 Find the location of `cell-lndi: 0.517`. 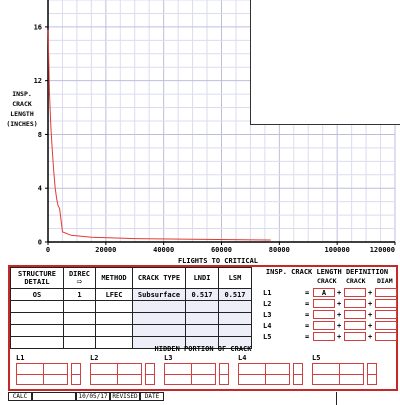

cell-lndi: 0.517 is located at coordinates (202, 294).